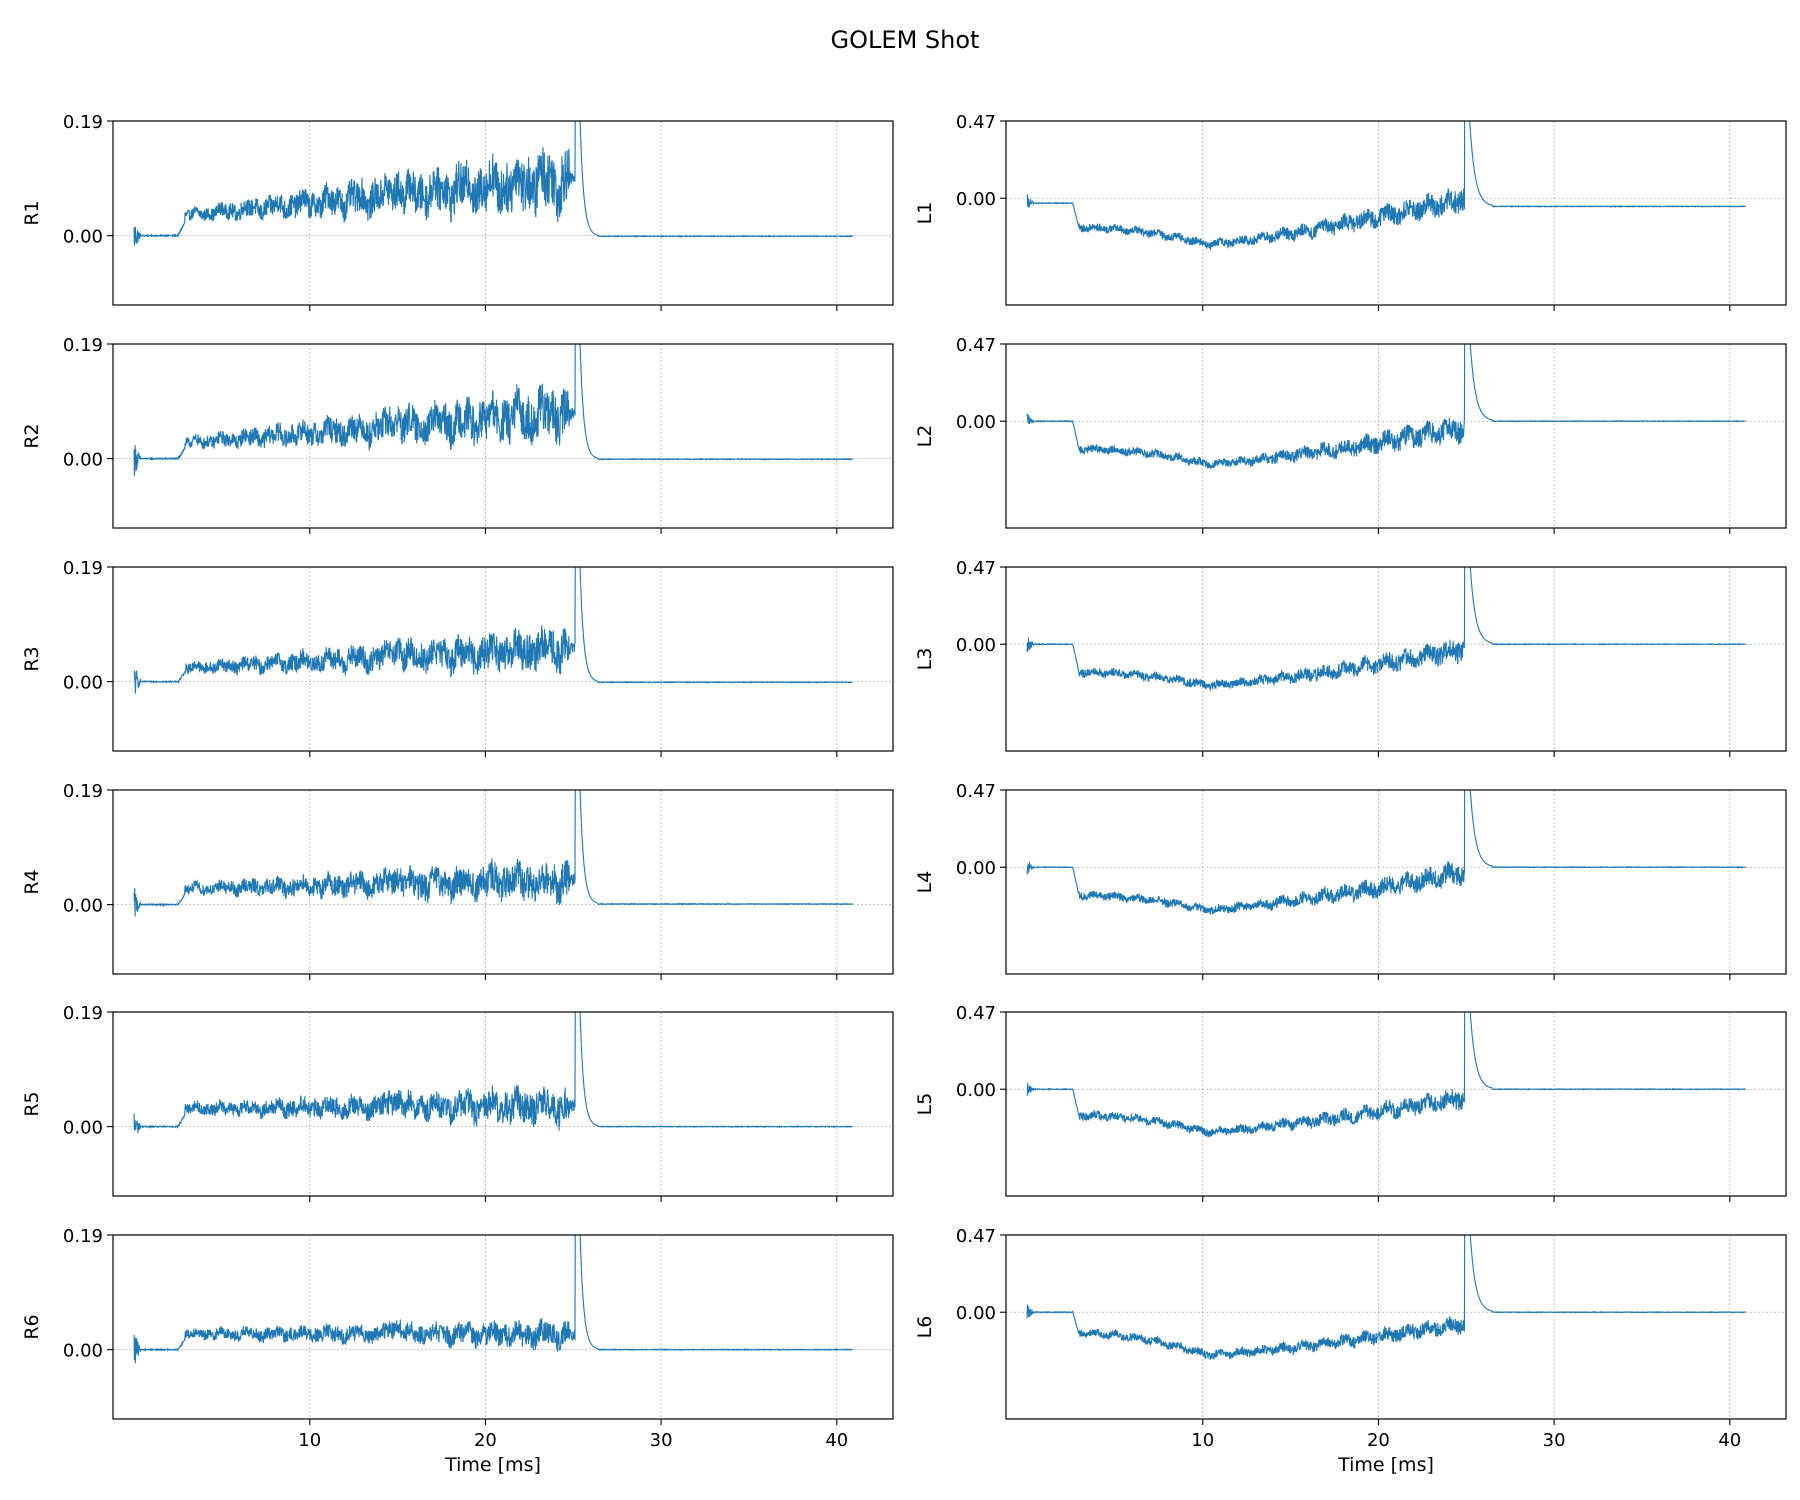  Describe the element at coordinates (905, 40) in the screenshot. I see `figure-title: GOLEM Shot` at that location.